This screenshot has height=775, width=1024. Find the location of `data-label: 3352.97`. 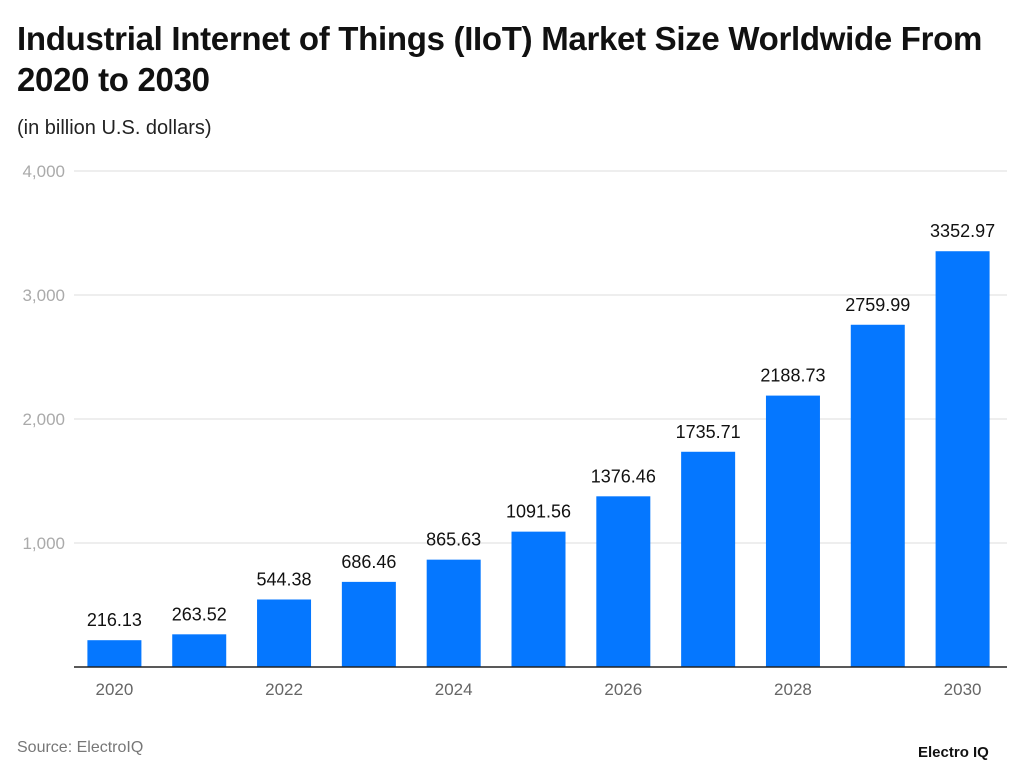

data-label: 3352.97 is located at coordinates (962, 231).